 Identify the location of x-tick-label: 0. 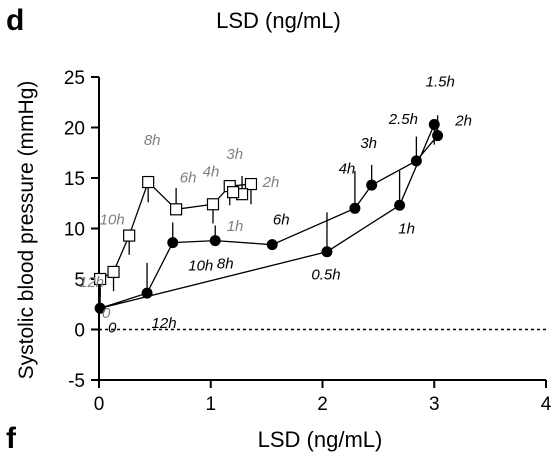
(99, 404).